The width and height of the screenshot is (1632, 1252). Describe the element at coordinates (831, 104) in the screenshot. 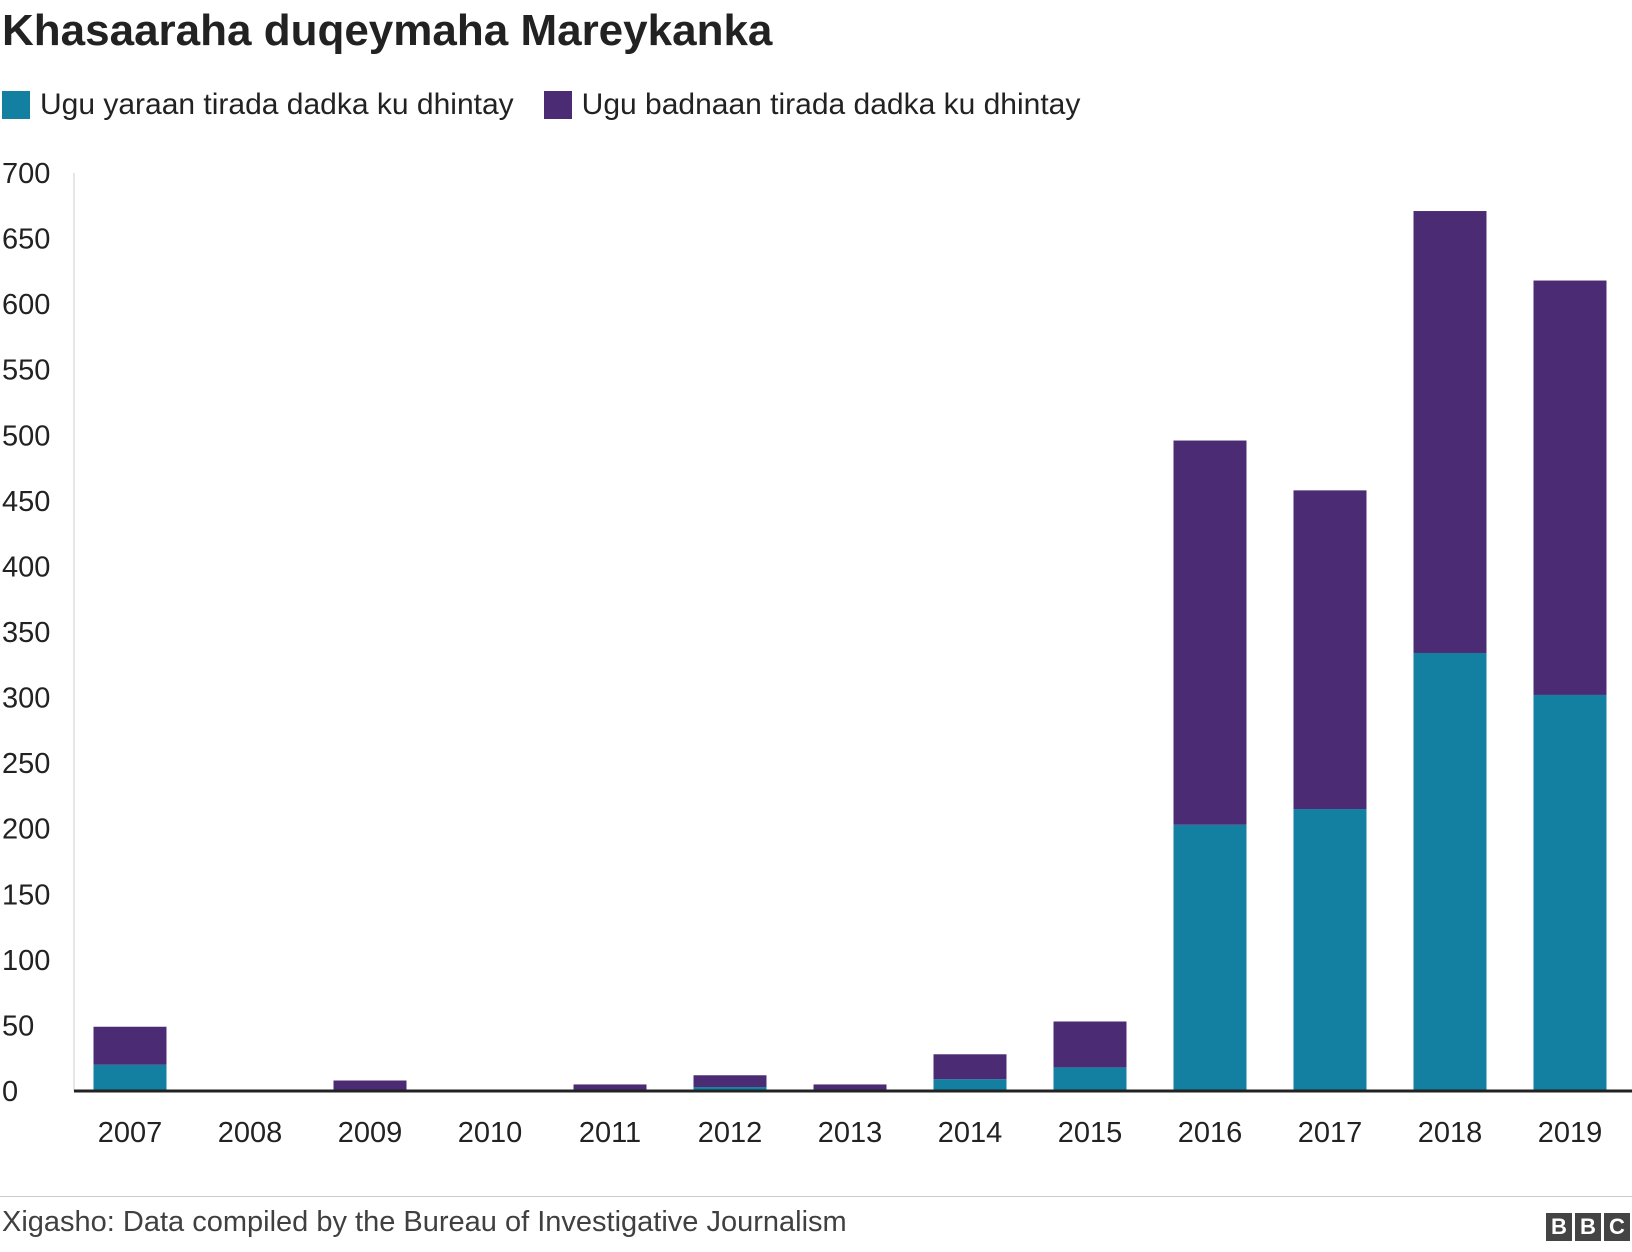

I see `legend-label-max: Ugu badnaan tirada dadka ku dhintay` at that location.